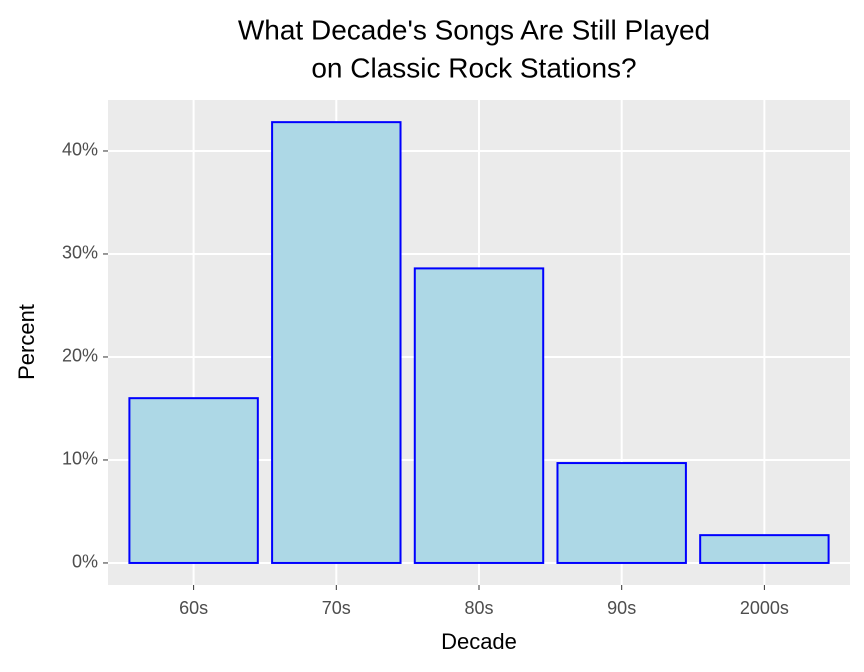  What do you see at coordinates (621, 608) in the screenshot?
I see `x-tick-label: 90s` at bounding box center [621, 608].